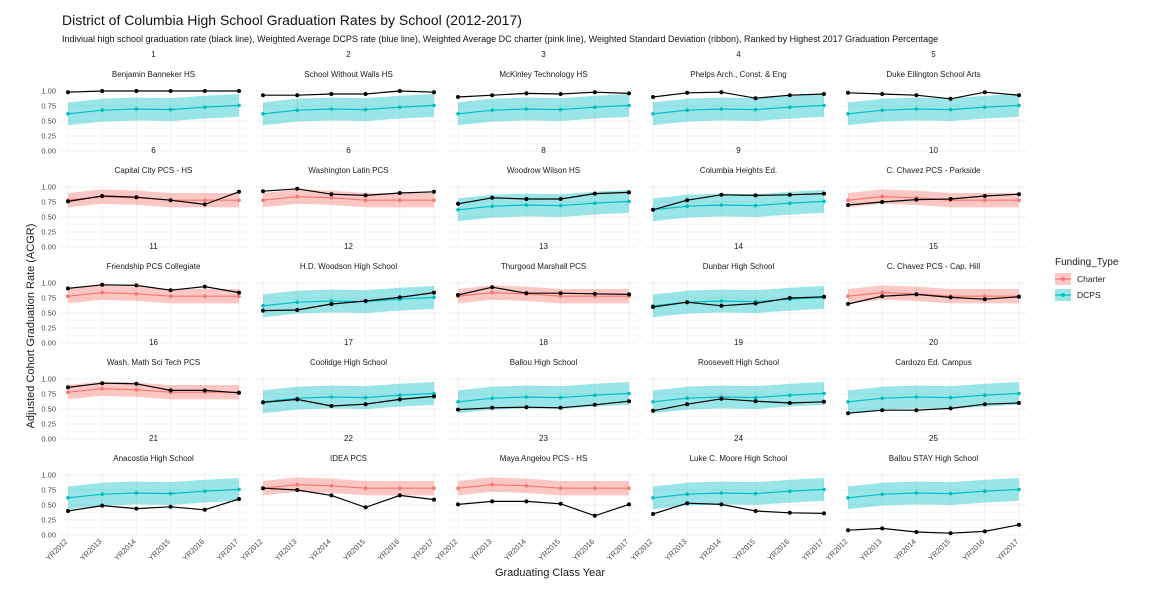  I want to click on y-tick-label: 0.75, so click(48, 394).